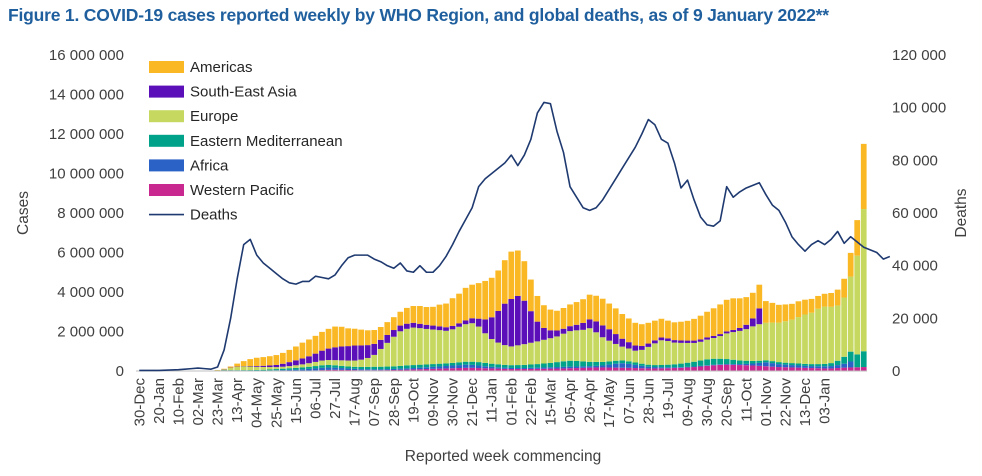 Image resolution: width=982 pixels, height=476 pixels. Describe the element at coordinates (296, 401) in the screenshot. I see `x-tick-label: 15-Jun` at that location.